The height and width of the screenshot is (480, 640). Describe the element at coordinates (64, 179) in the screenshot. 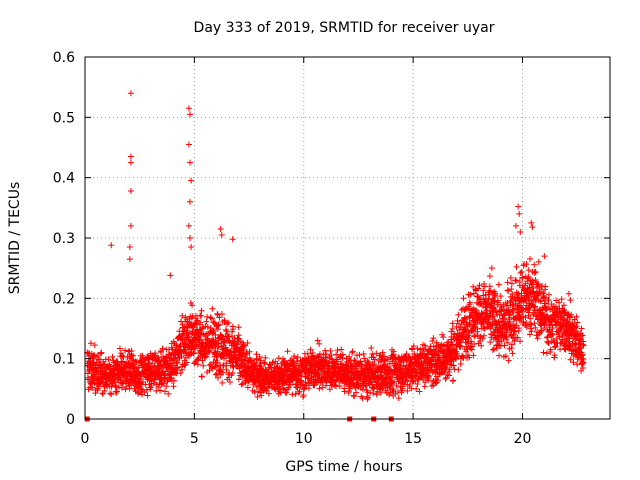

I see `y-tick-label: 0.4` at that location.